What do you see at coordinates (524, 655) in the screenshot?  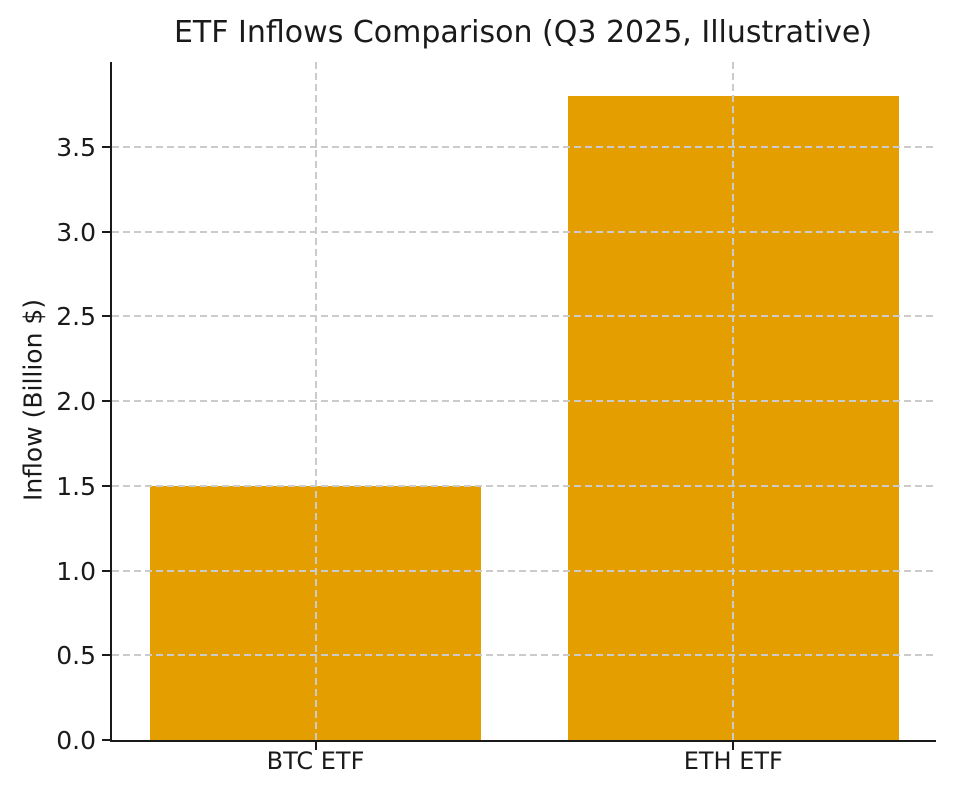 I see `gridline-y-0.5` at bounding box center [524, 655].